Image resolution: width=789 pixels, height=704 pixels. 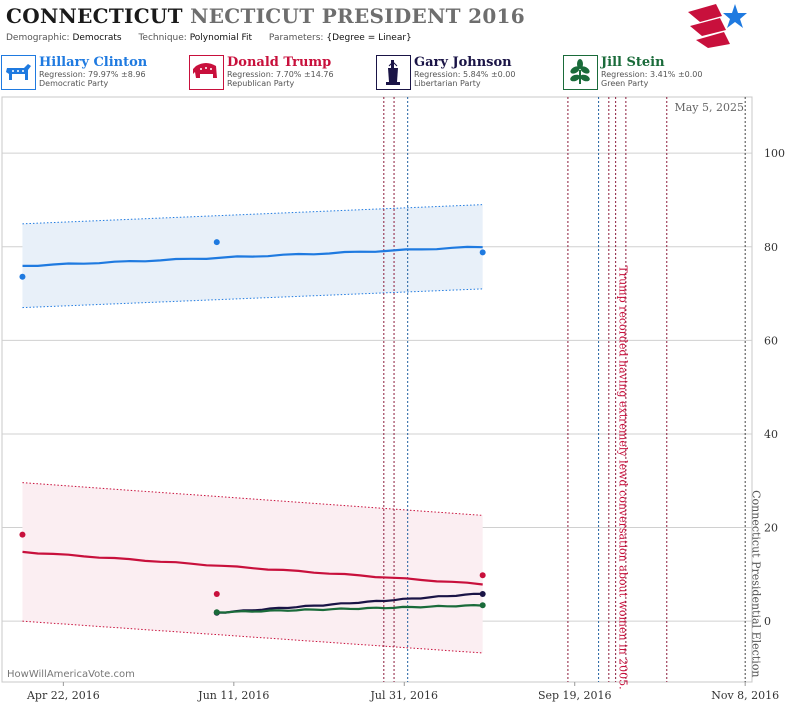 What do you see at coordinates (447, 83) in the screenshot?
I see `candidate-party: Libertarian Party` at bounding box center [447, 83].